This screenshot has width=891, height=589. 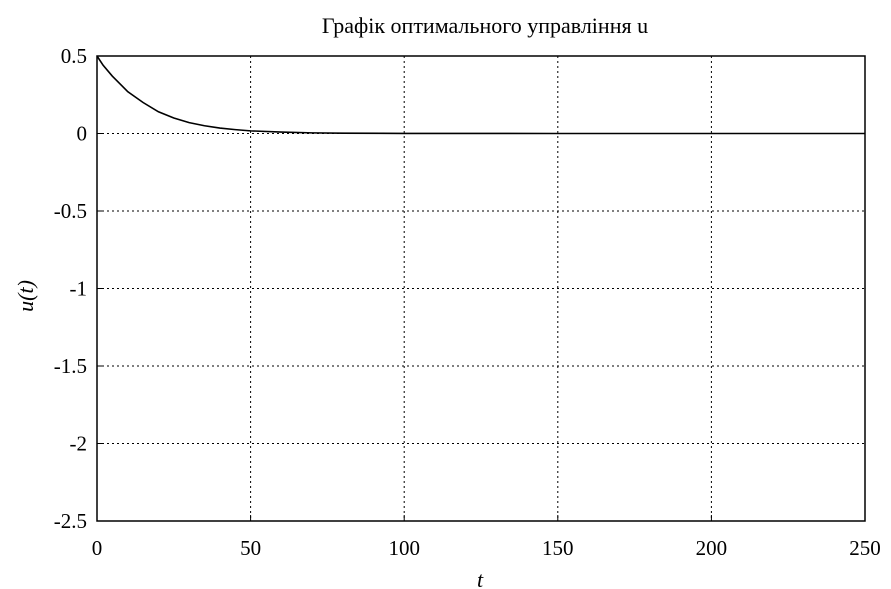 I want to click on y-tick-label: -2, so click(x=79, y=444).